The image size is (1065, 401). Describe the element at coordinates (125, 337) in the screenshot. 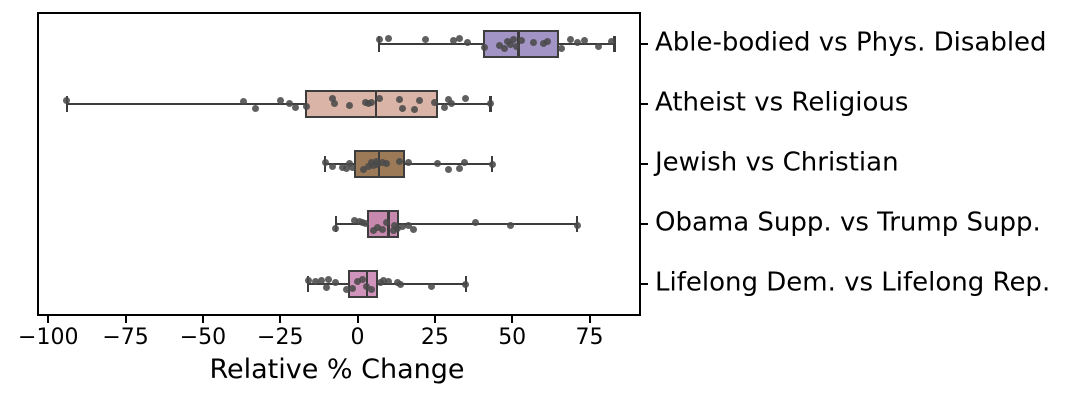

I see `x-tick-label: −75` at that location.